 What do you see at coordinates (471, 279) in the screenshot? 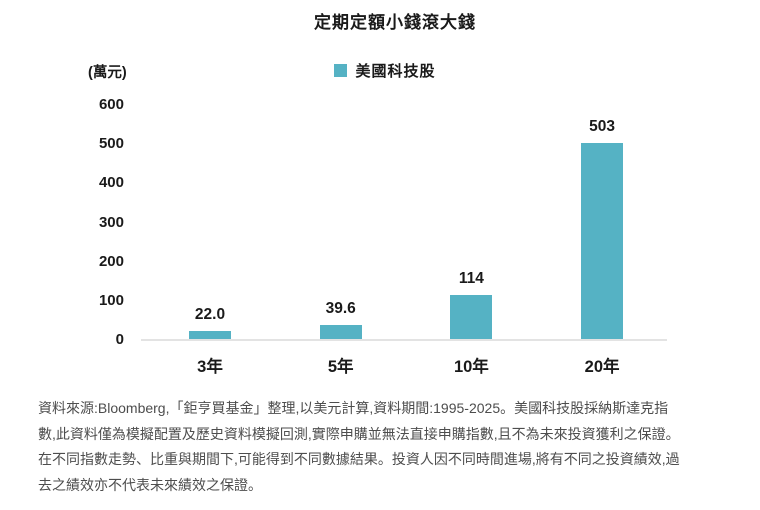
I see `bar-value-label: 114` at bounding box center [471, 279].